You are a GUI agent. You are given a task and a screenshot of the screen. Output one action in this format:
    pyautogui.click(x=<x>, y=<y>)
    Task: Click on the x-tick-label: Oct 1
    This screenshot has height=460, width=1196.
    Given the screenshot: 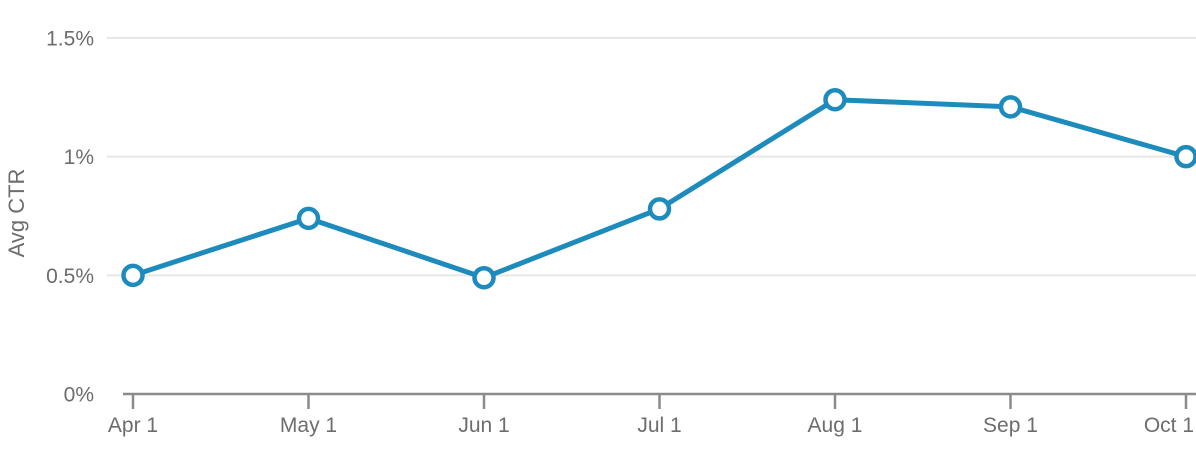 What is the action you would take?
    pyautogui.click(x=1169, y=425)
    